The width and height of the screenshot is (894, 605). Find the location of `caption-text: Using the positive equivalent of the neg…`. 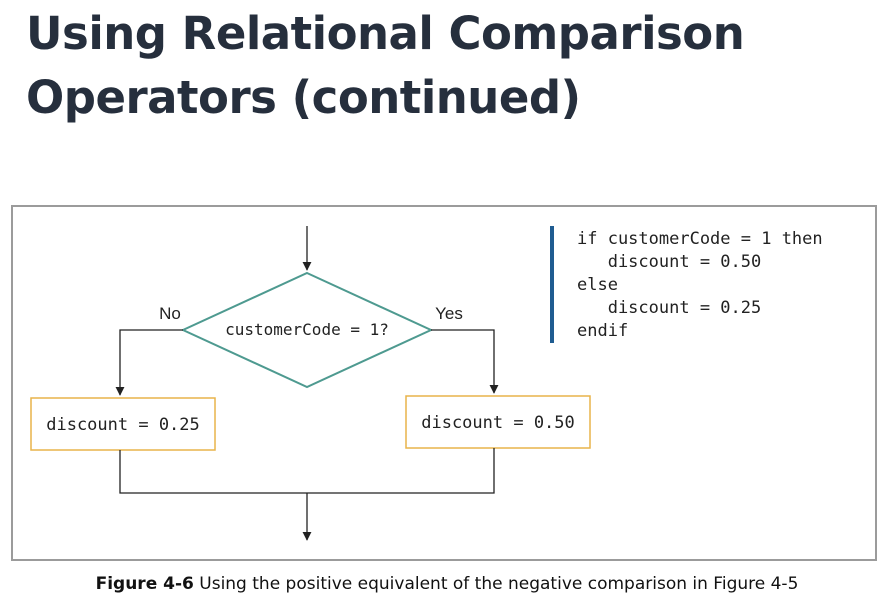

caption-text: Using the positive equivalent of the neg… is located at coordinates (496, 584).